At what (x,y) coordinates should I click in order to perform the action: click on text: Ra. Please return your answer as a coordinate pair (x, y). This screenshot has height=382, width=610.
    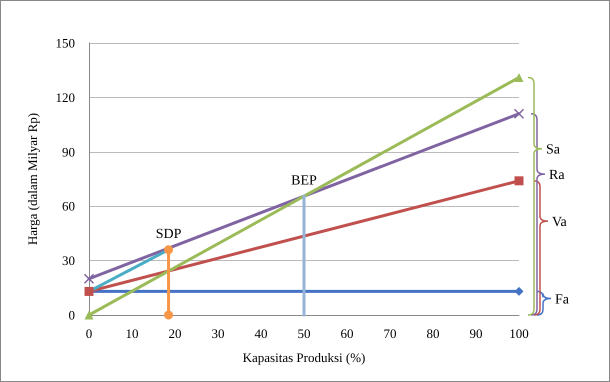
    Looking at the image, I should click on (557, 176).